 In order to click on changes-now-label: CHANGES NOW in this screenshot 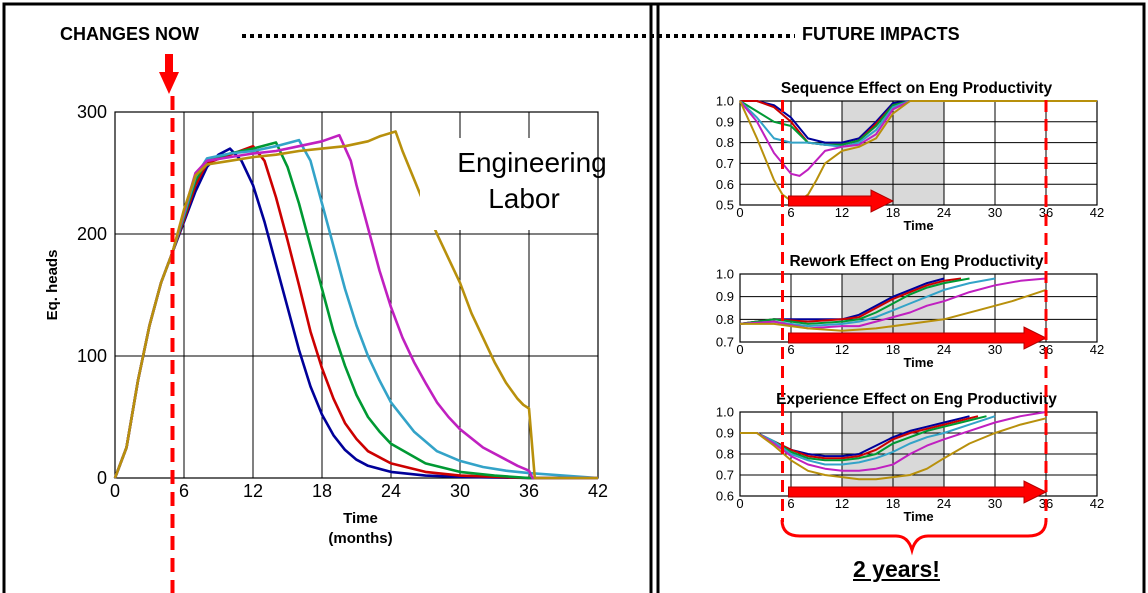, I will do `click(129, 34)`.